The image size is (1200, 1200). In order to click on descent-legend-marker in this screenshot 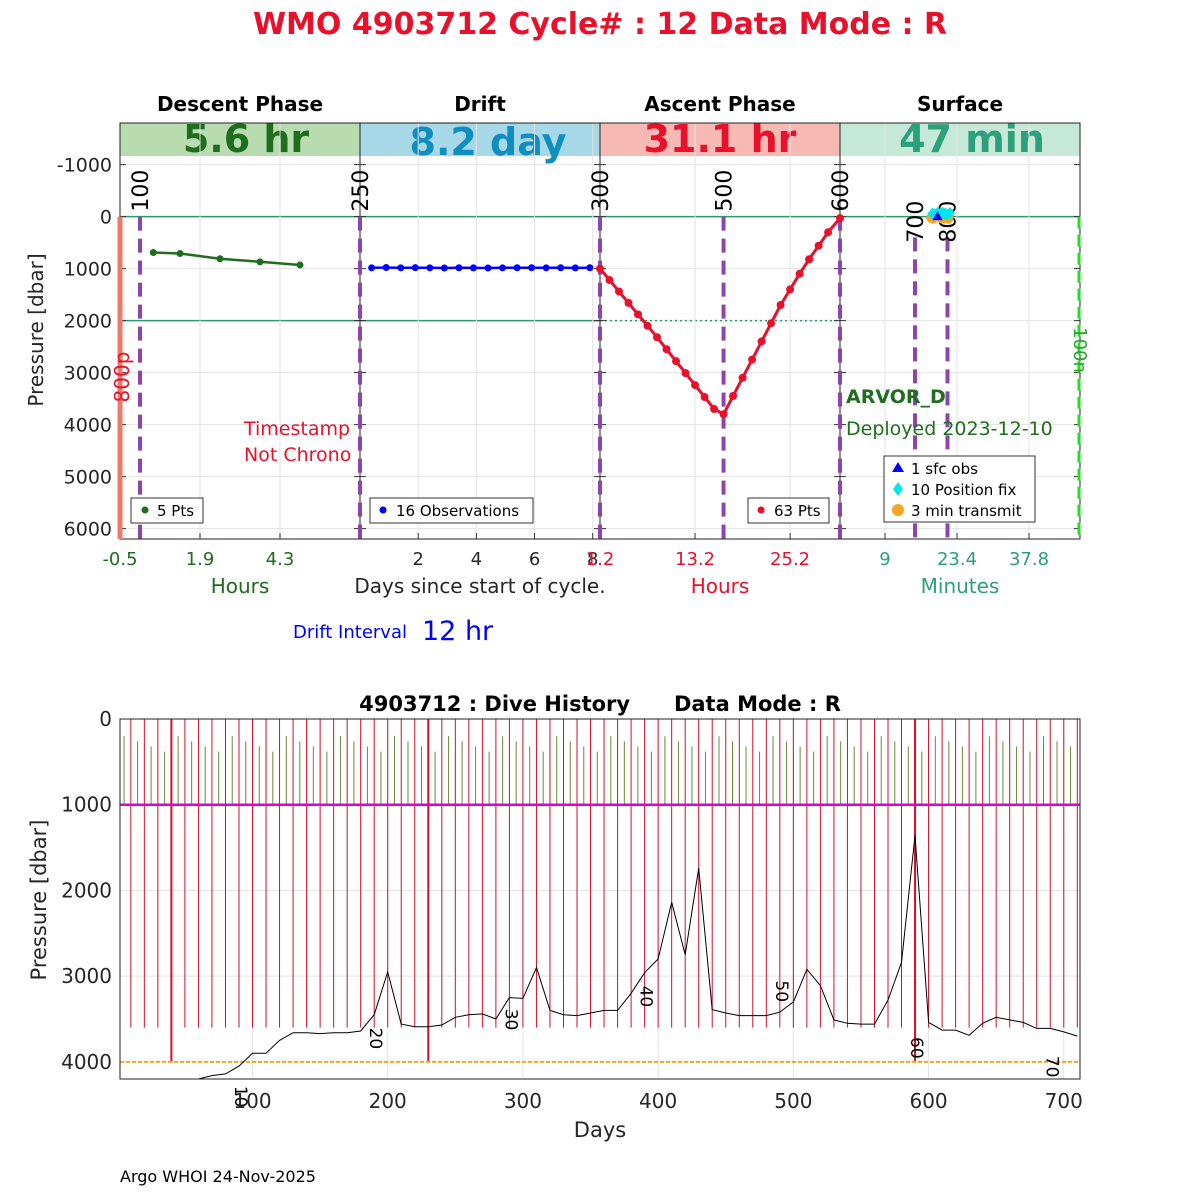, I will do `click(145, 510)`.